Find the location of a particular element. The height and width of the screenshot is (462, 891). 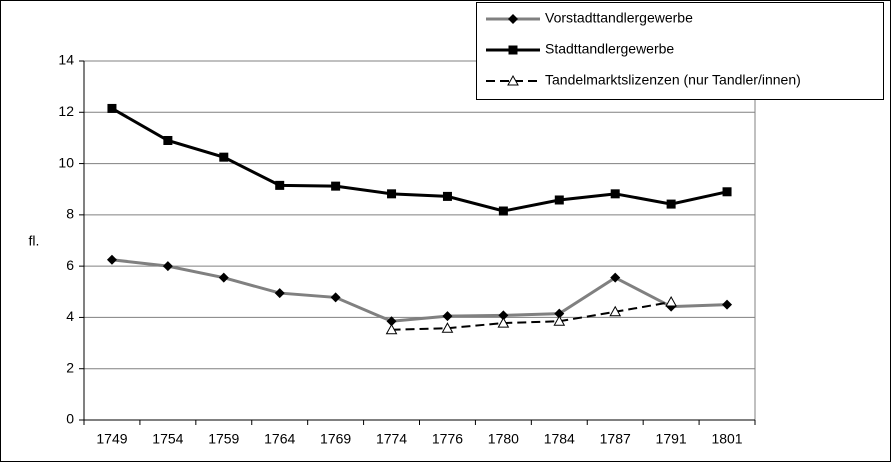

legend-box is located at coordinates (680, 51).